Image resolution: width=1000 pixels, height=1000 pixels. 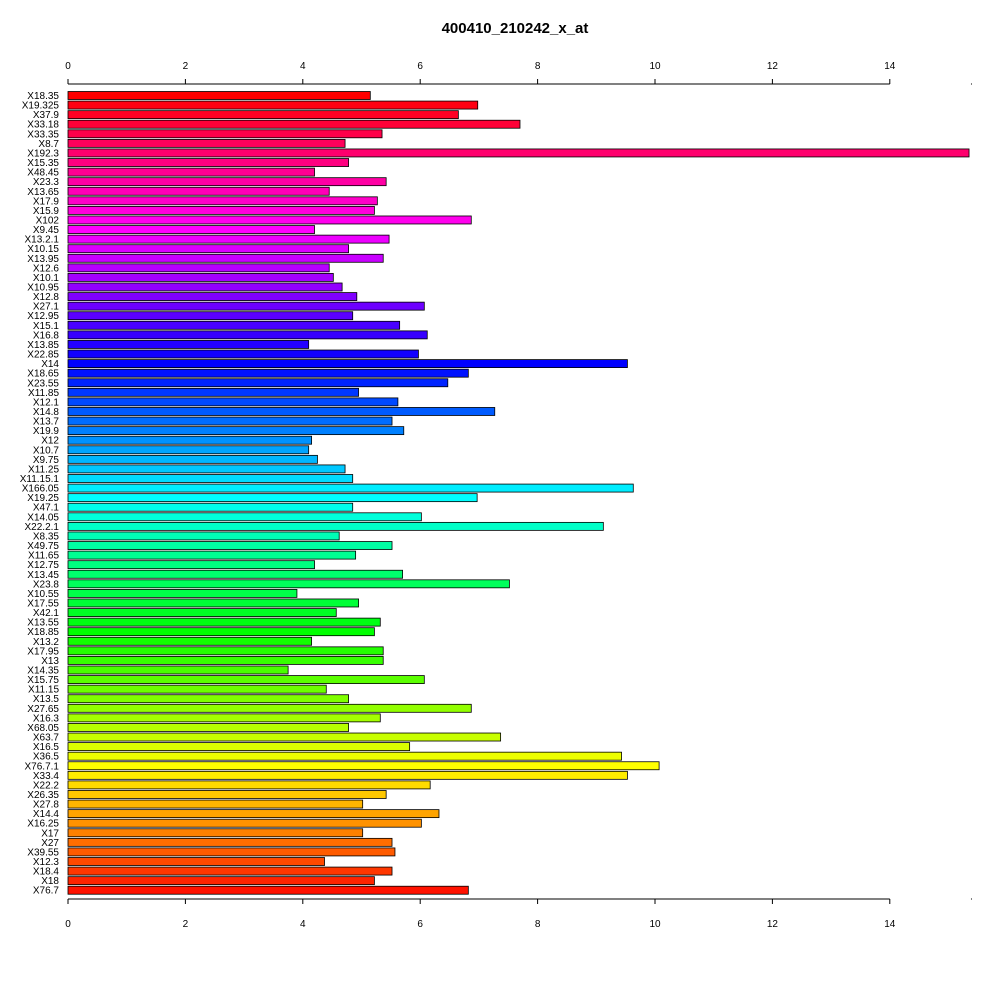 What do you see at coordinates (43, 728) in the screenshot?
I see `category-label: X68.05` at bounding box center [43, 728].